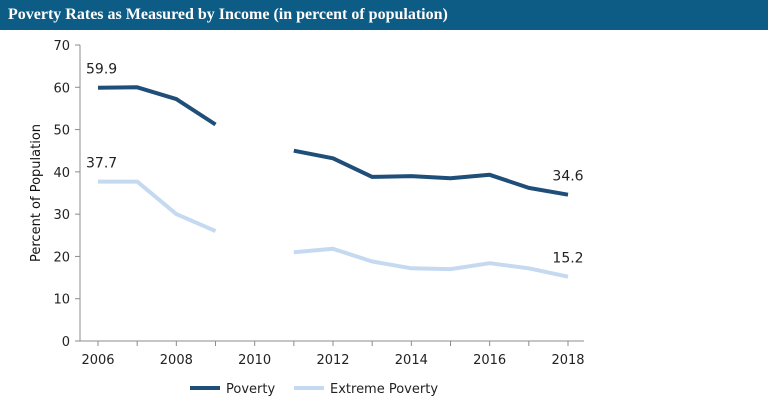 The width and height of the screenshot is (768, 411). Describe the element at coordinates (250, 389) in the screenshot. I see `legend-label: Poverty` at that location.